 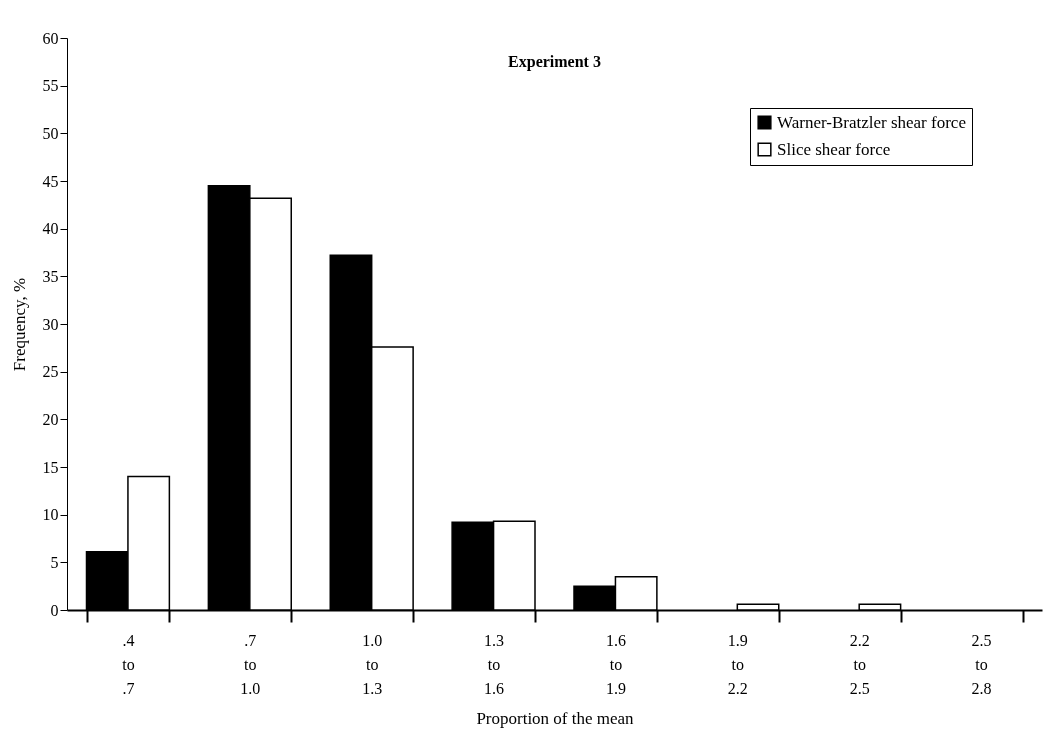 What do you see at coordinates (372, 664) in the screenshot?
I see `x-tick-label: 1.0 to 1.3` at bounding box center [372, 664].